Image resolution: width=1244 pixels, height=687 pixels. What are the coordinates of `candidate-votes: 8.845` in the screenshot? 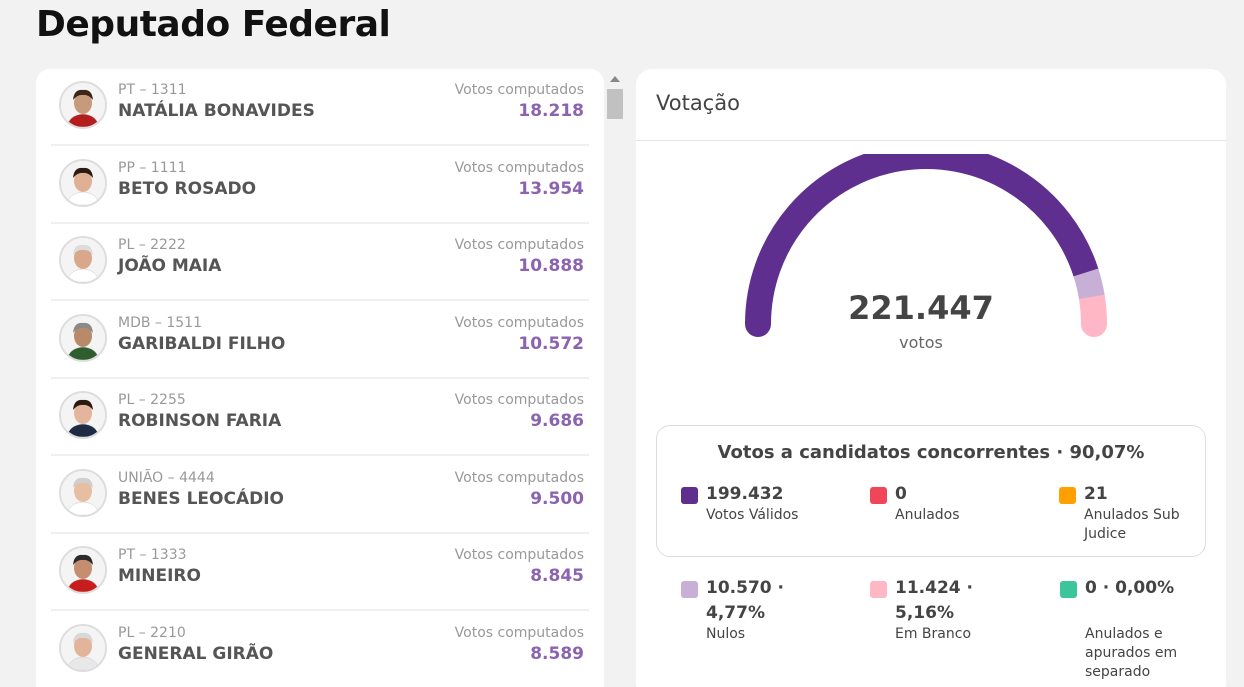 It's located at (557, 576).